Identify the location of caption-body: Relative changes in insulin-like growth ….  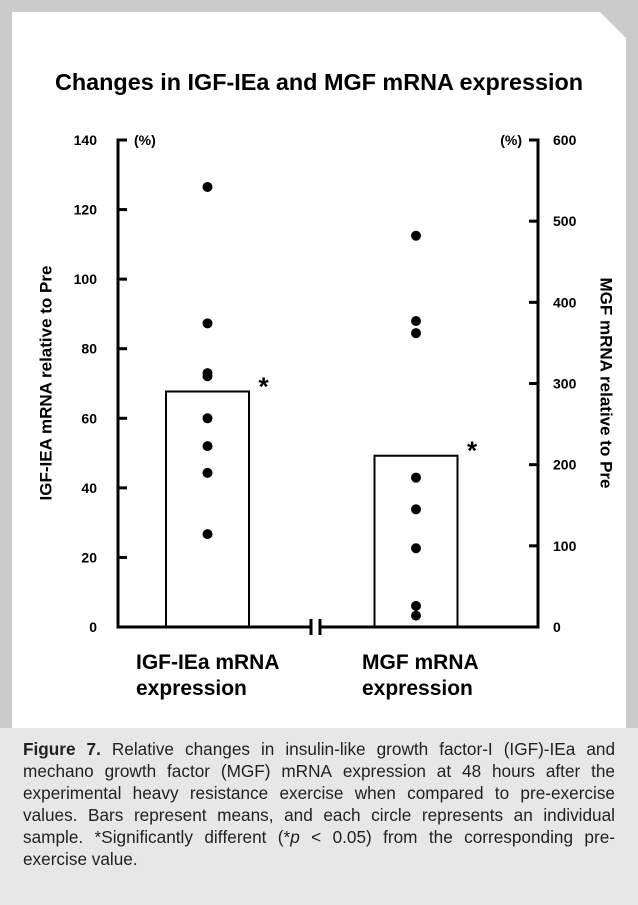
(319, 793).